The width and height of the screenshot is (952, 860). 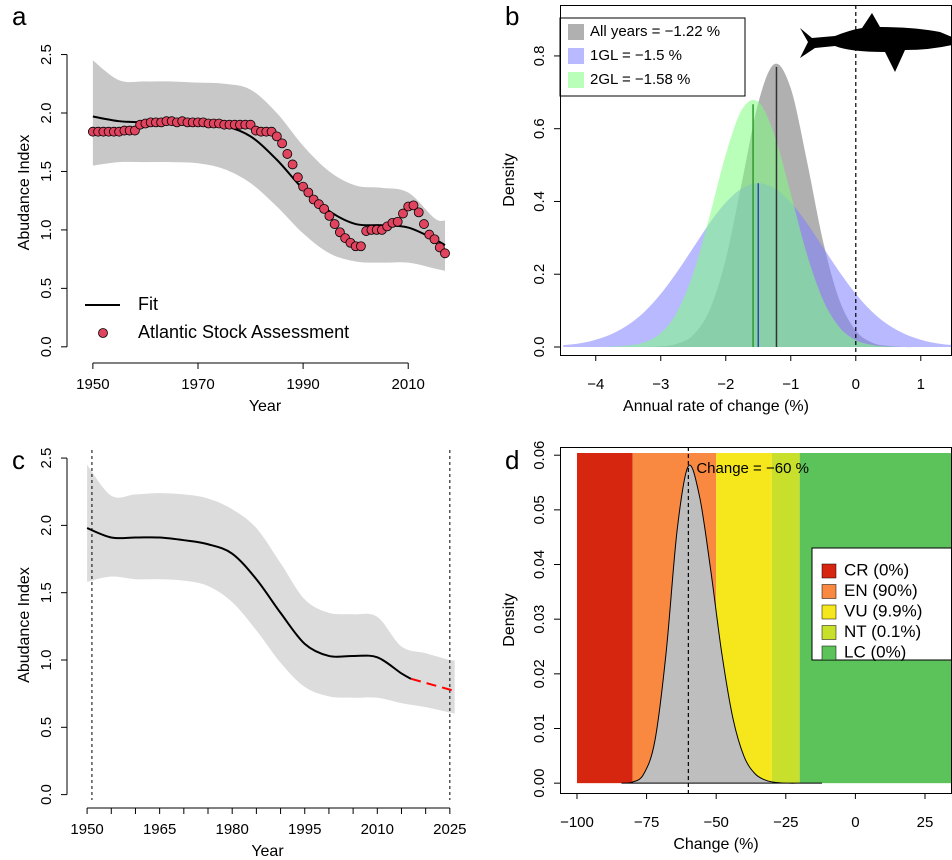 What do you see at coordinates (159, 829) in the screenshot?
I see `x-tick-label: 1965` at bounding box center [159, 829].